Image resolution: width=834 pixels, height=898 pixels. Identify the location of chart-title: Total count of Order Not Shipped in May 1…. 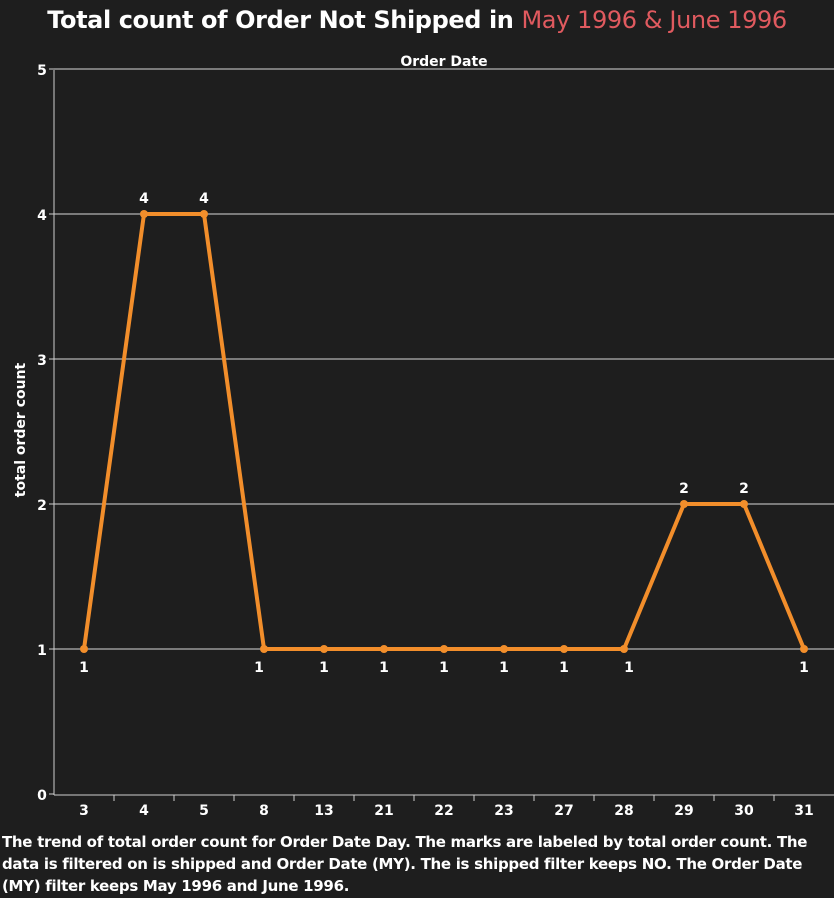
(417, 20).